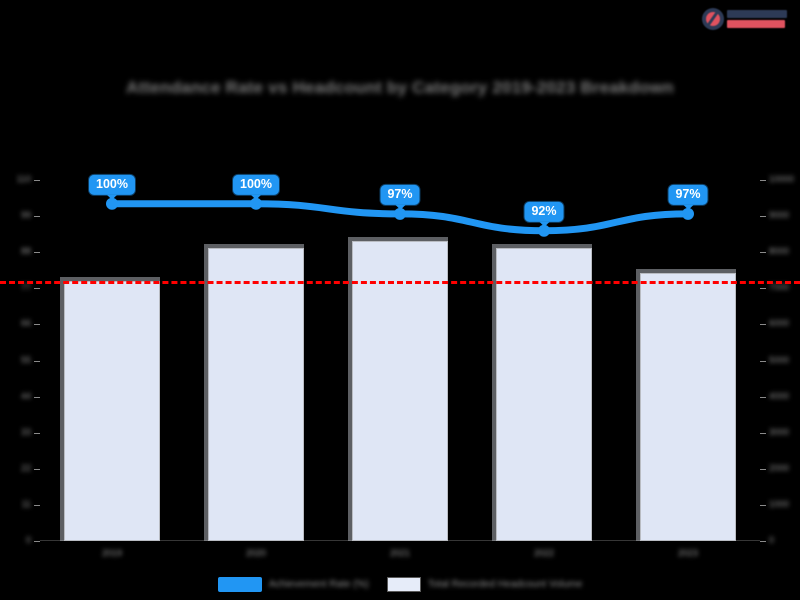 This screenshot has width=800, height=600. I want to click on x-axis-label-2023: 2023, so click(688, 553).